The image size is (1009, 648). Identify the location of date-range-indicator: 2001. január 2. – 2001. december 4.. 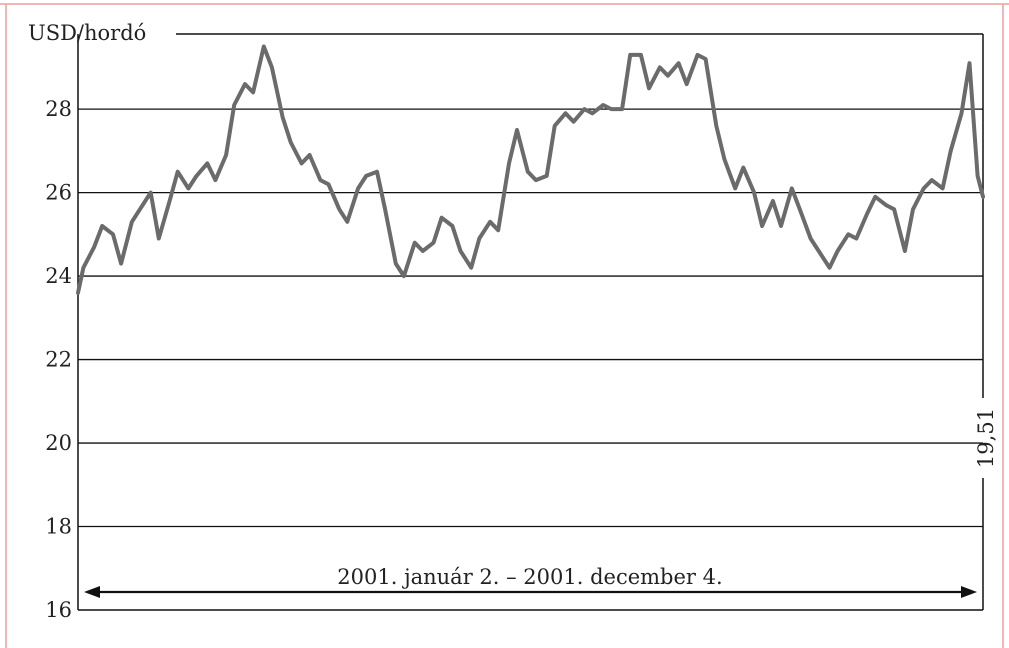
(530, 581).